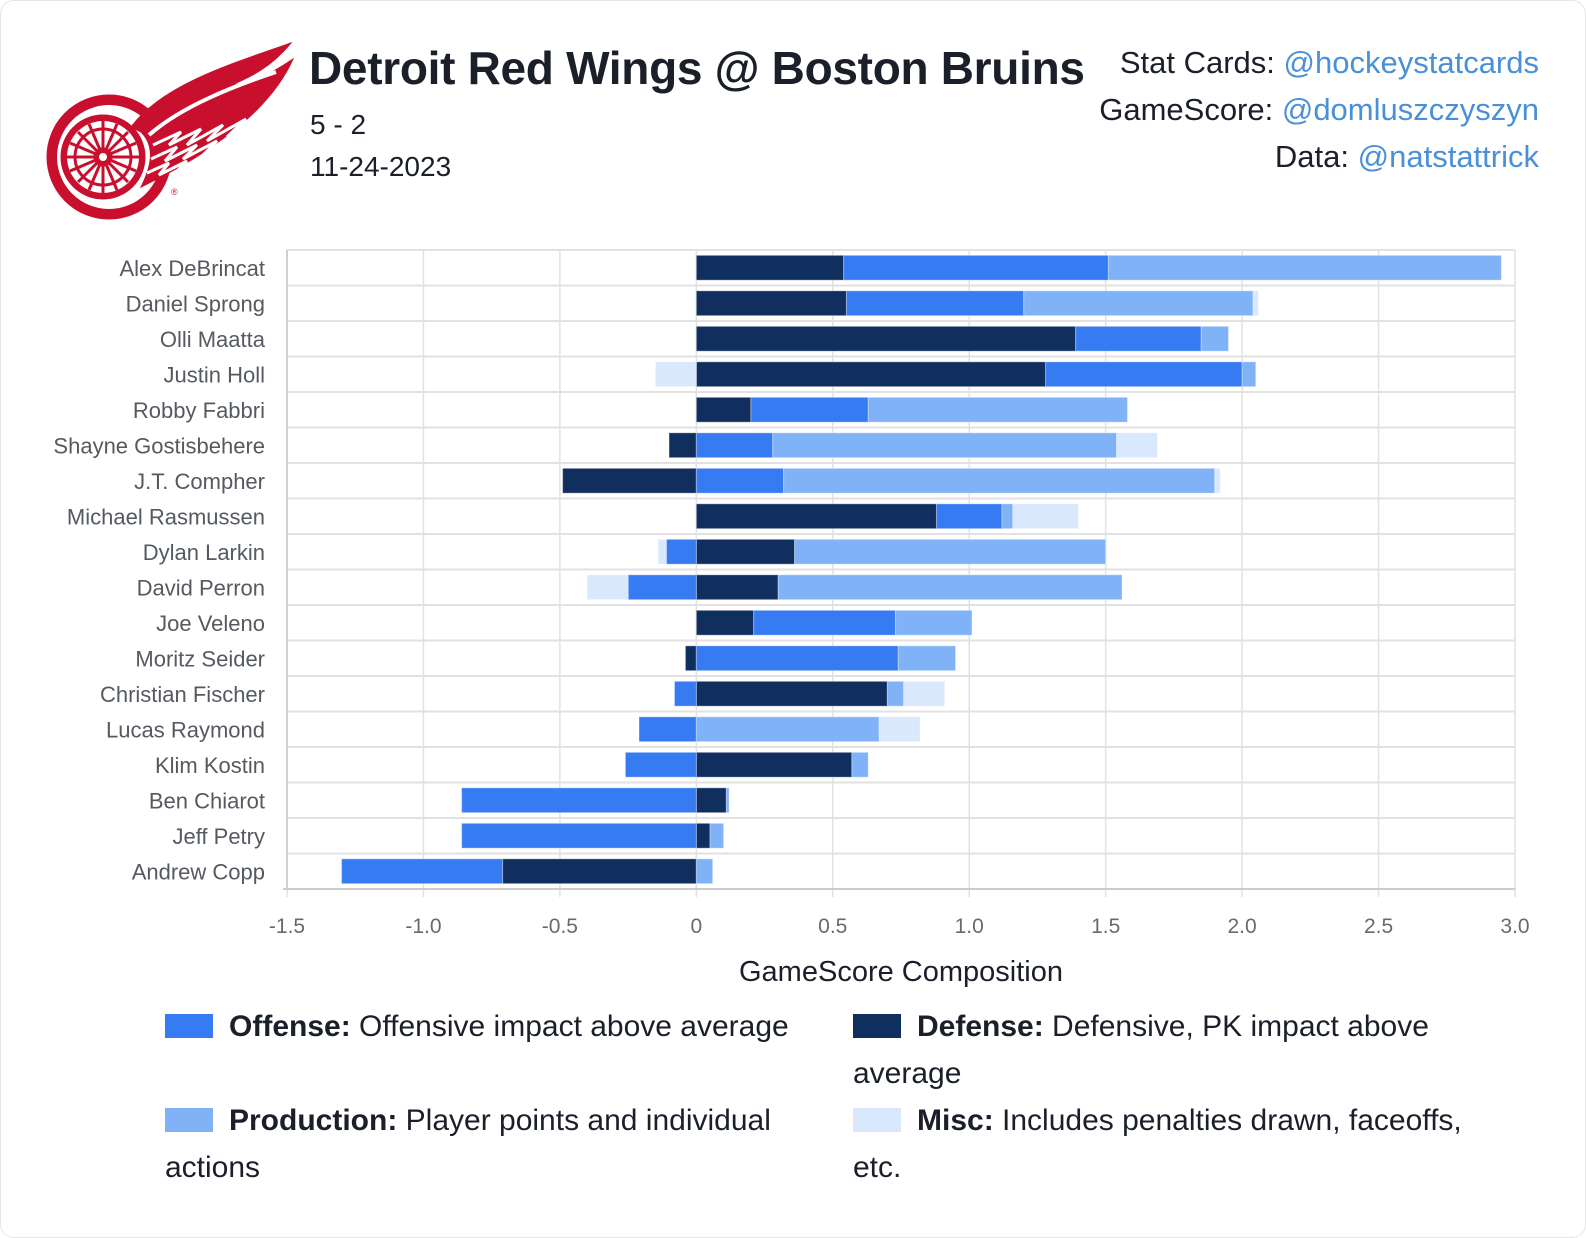 The height and width of the screenshot is (1238, 1586). Describe the element at coordinates (468, 1144) in the screenshot. I see `legend-desc: Player points and individual actions` at that location.